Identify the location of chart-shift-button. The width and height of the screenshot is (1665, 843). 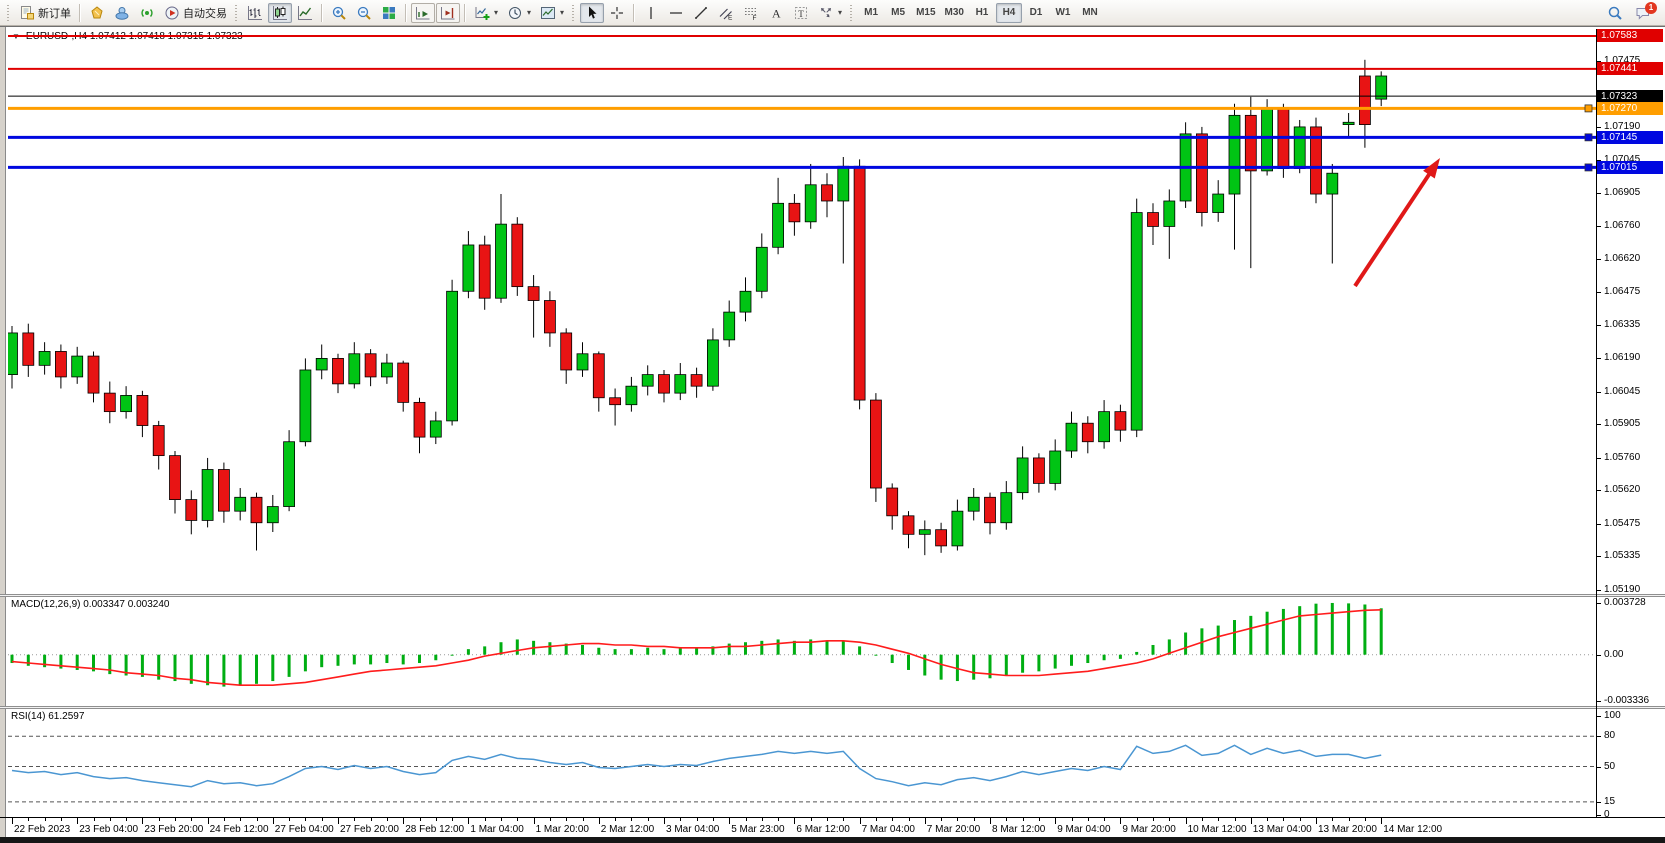
(448, 12).